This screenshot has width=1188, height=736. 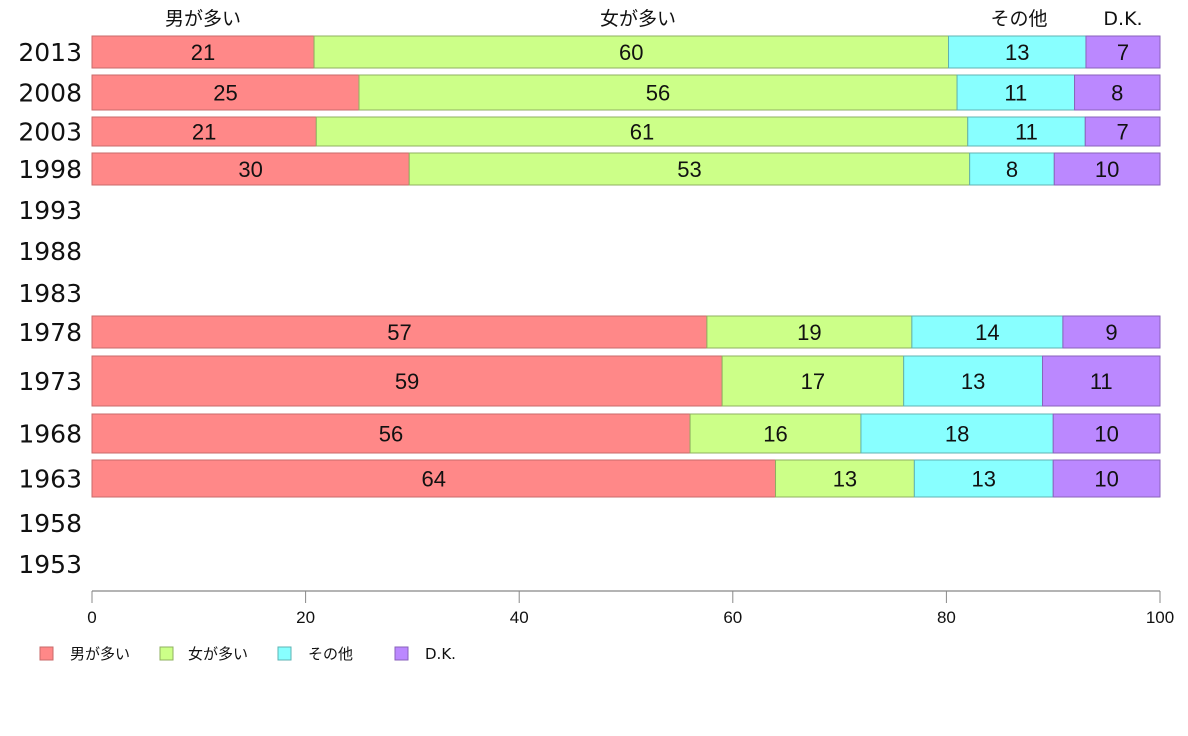 I want to click on y-tick-label: 1958, so click(x=50, y=523).